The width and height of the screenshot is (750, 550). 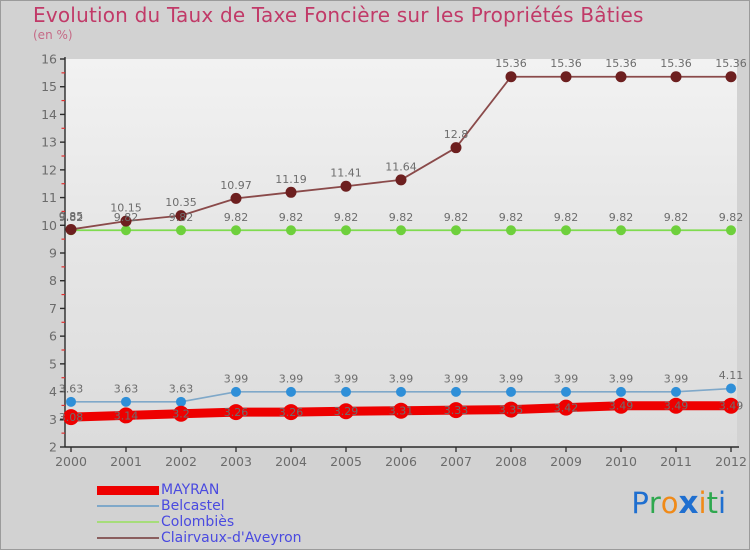 I want to click on y-tick-label: 5, so click(x=53, y=363).